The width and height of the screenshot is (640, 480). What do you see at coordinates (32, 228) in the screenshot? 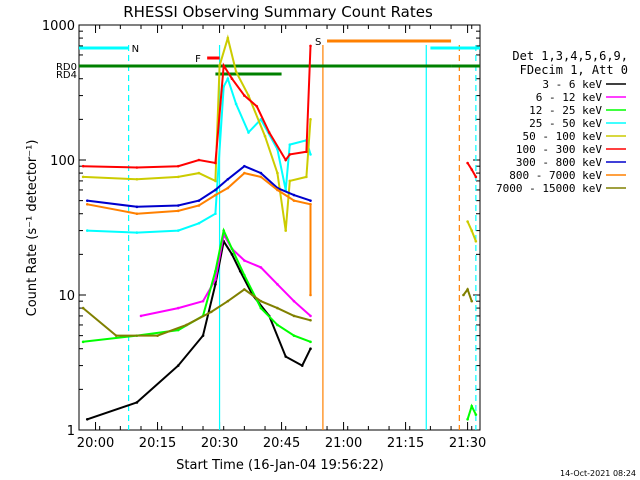
I see `y-axis-label: Count Rate (s⁻¹ detector⁻¹)` at bounding box center [32, 228].